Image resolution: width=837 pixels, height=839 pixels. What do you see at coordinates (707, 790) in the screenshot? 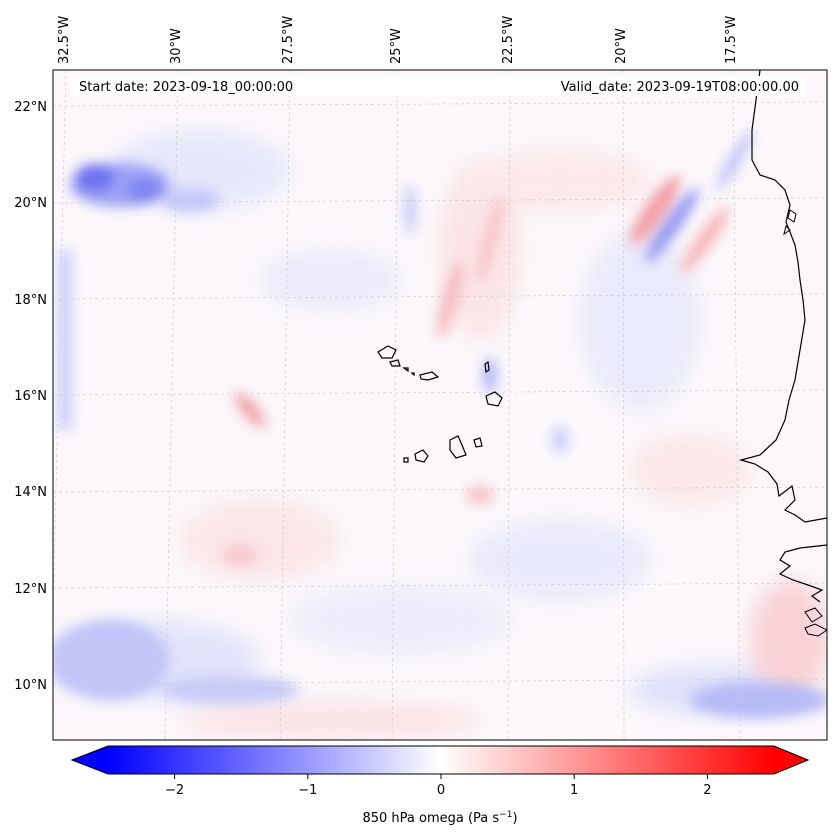
I see `colorbar-tick-label: 2` at bounding box center [707, 790].